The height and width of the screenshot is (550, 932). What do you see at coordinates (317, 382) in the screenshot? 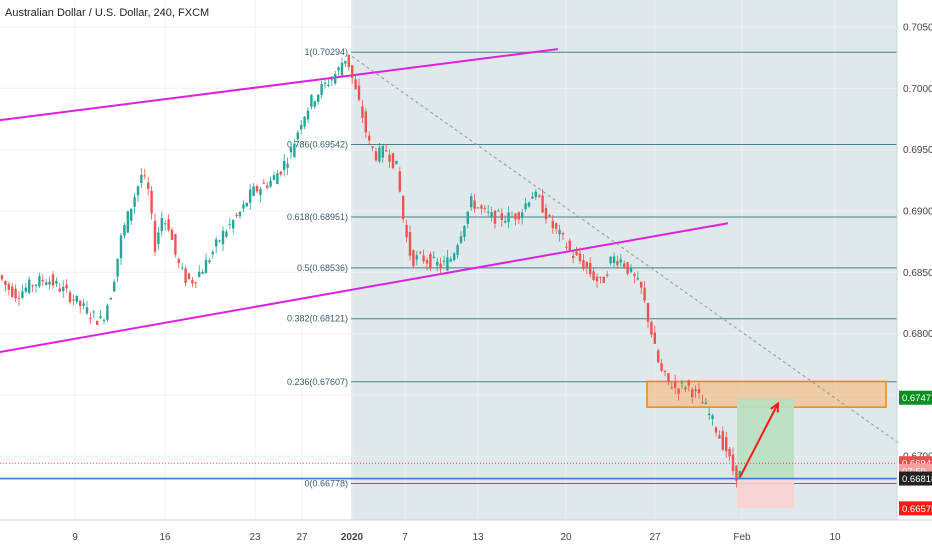
I see `fib-level-label: 0.236(0.67607)` at bounding box center [317, 382].